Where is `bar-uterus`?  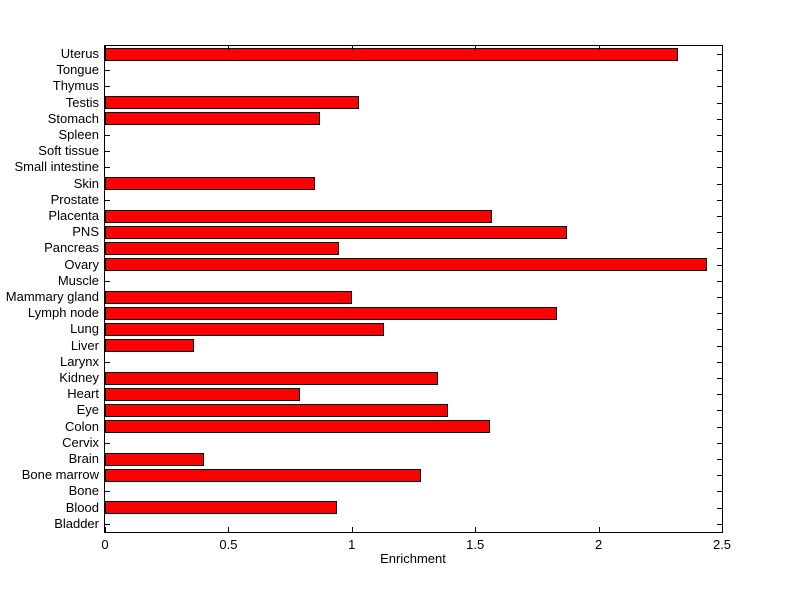 bar-uterus is located at coordinates (391, 54).